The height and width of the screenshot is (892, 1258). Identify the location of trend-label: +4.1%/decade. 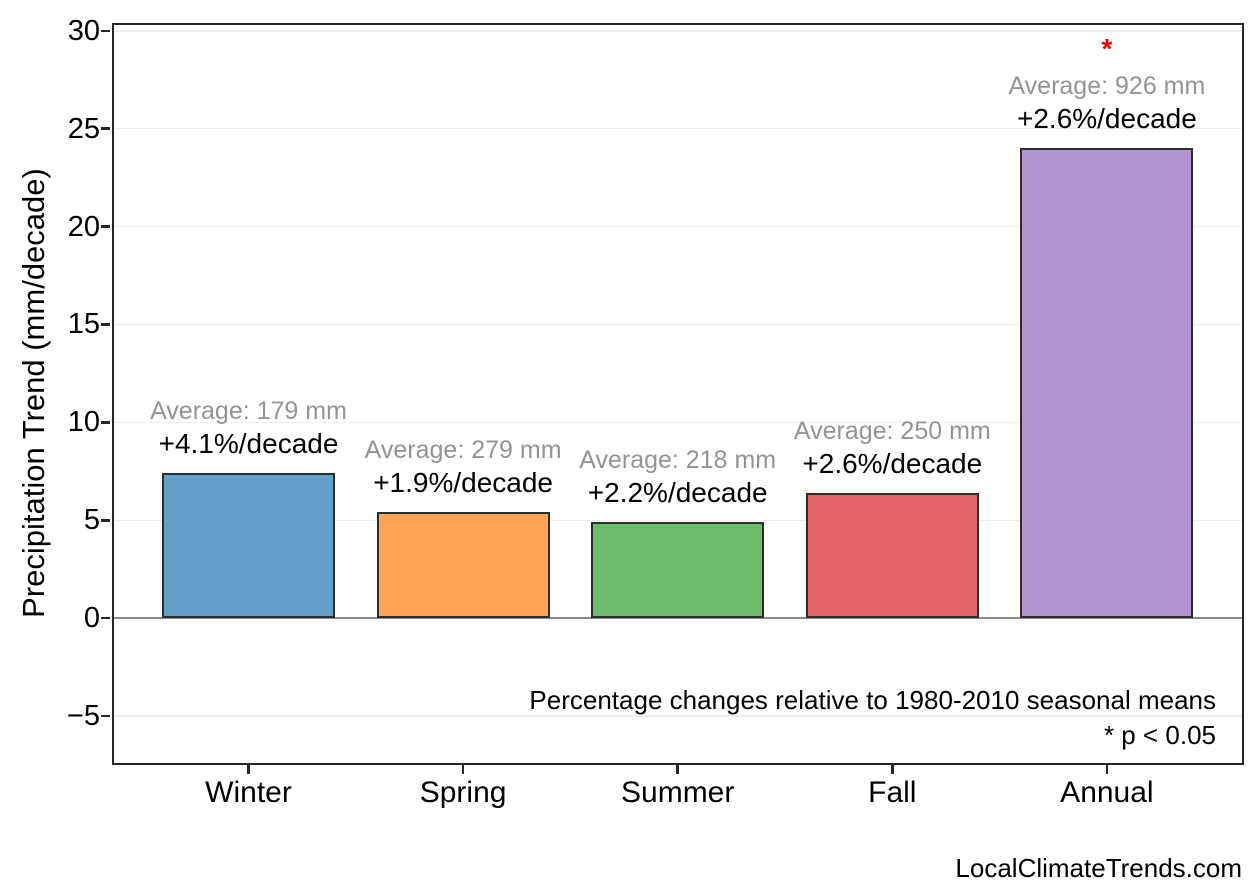
(248, 444).